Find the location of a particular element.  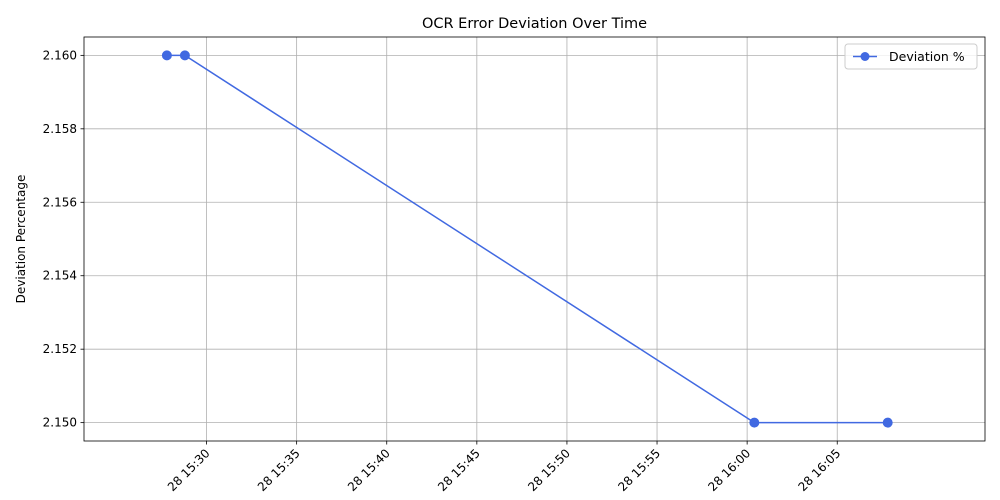

y-tick-label: 2.160 is located at coordinates (60, 55).